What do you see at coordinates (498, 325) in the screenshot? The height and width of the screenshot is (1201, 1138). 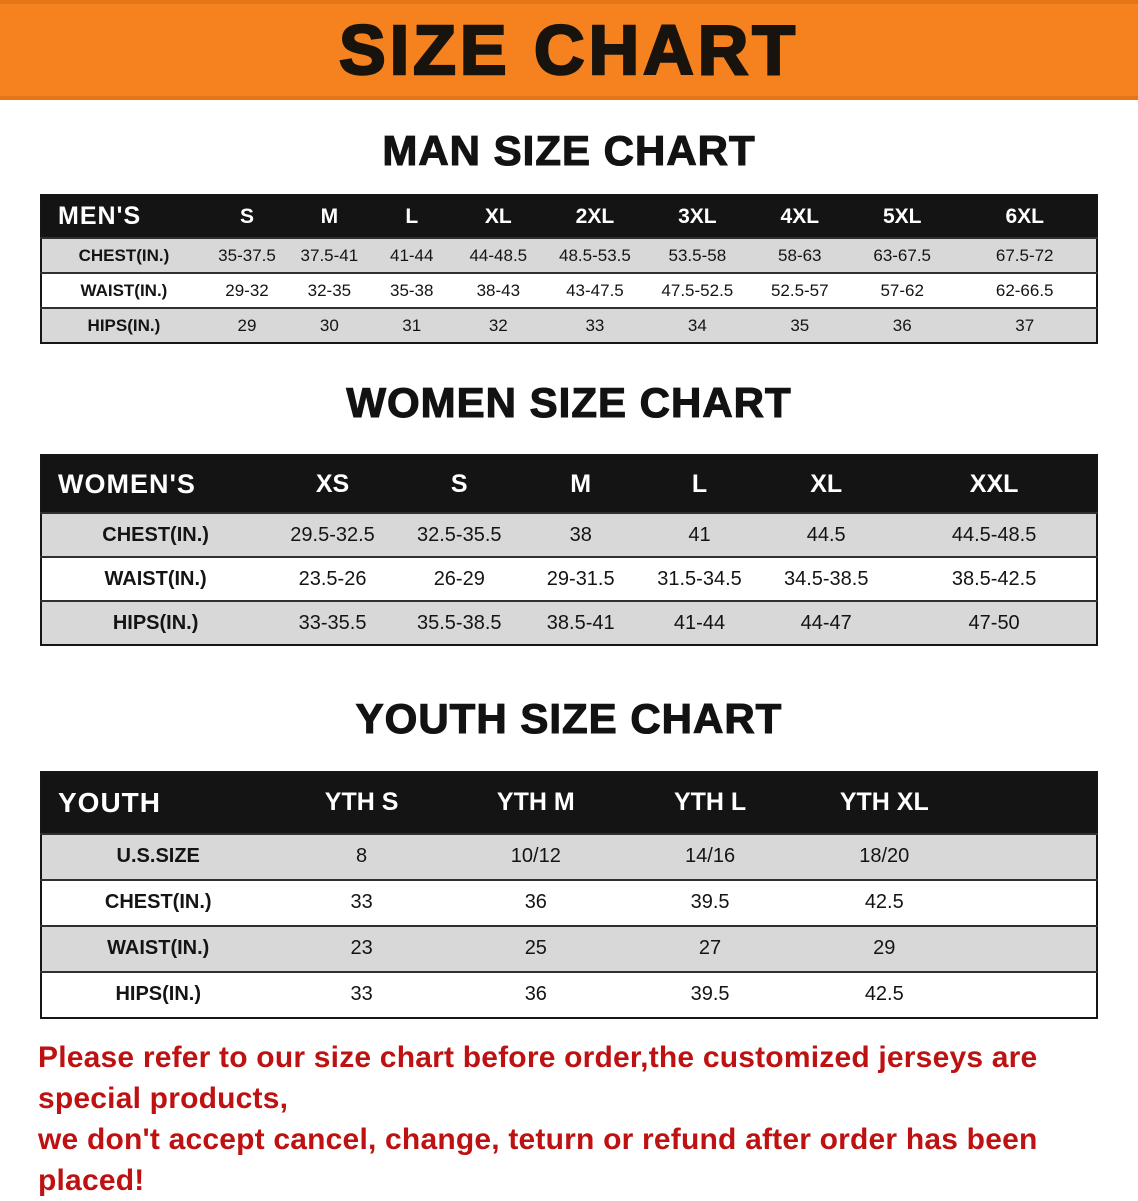 I see `size-value-cell: 32` at bounding box center [498, 325].